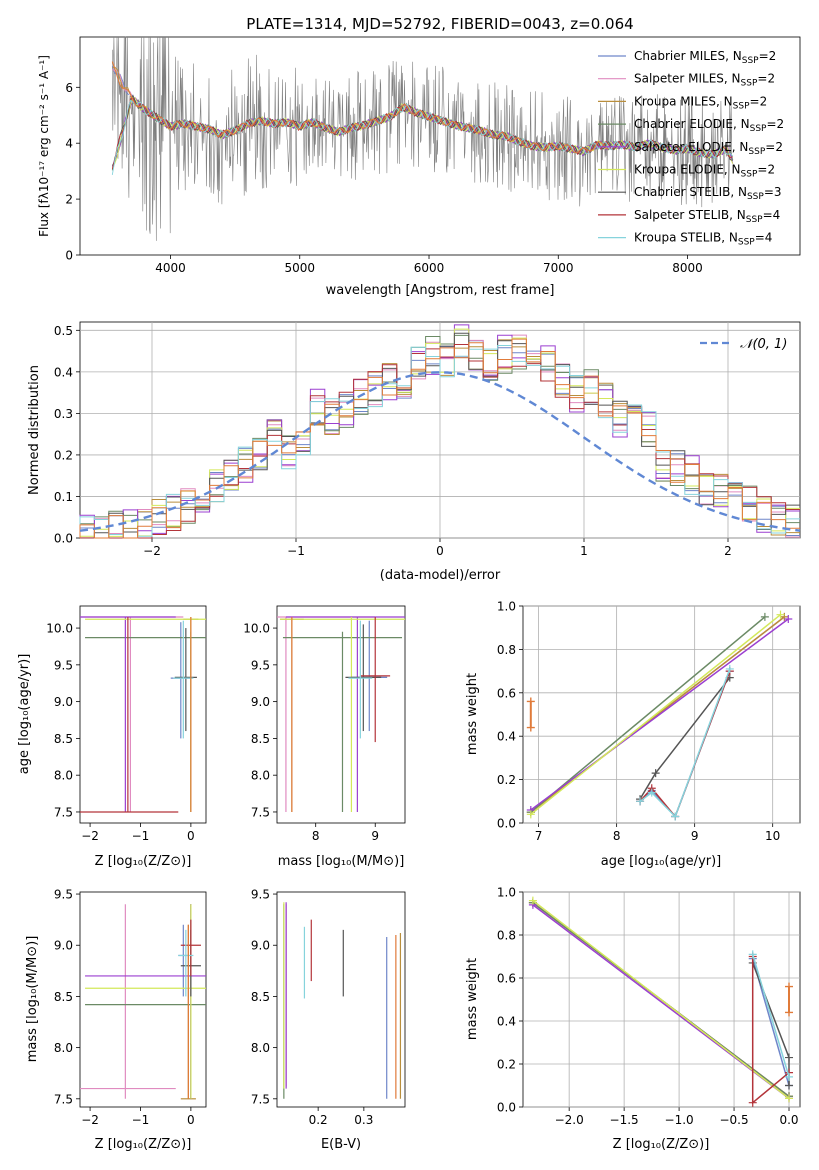 This screenshot has height=1170, width=819. I want to click on legend-text: Chabrier ELODIE, N, so click(692, 124).